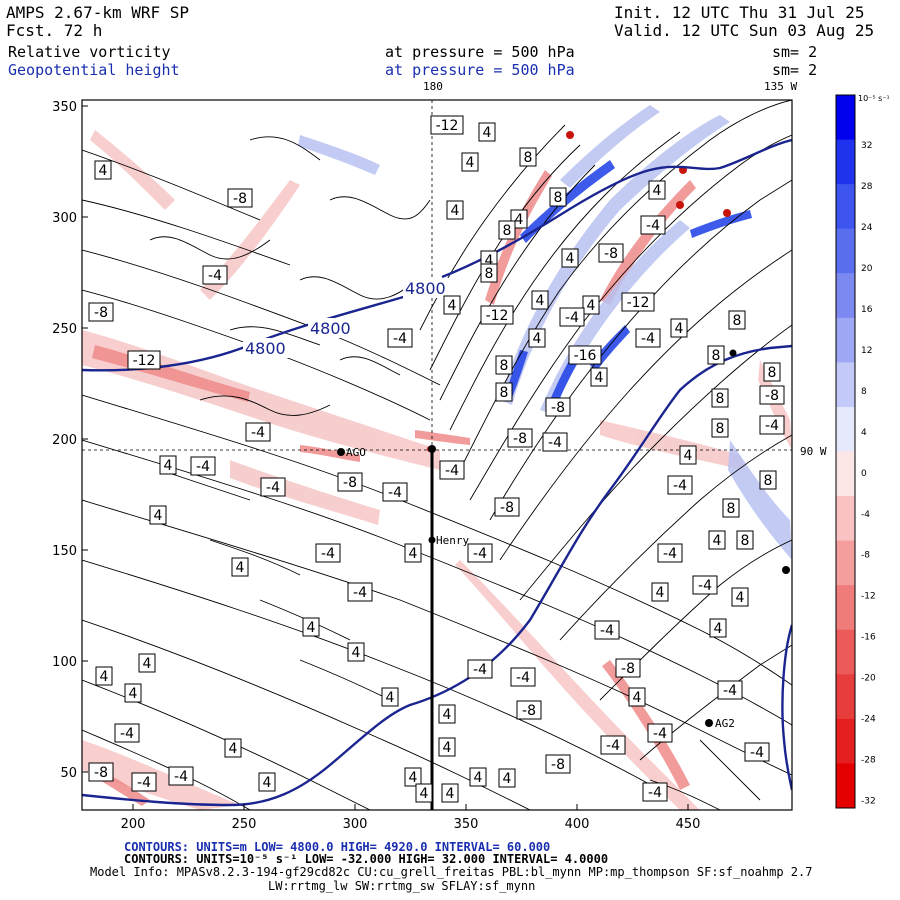 The width and height of the screenshot is (900, 900). I want to click on y-tick-label: 350, so click(64, 107).